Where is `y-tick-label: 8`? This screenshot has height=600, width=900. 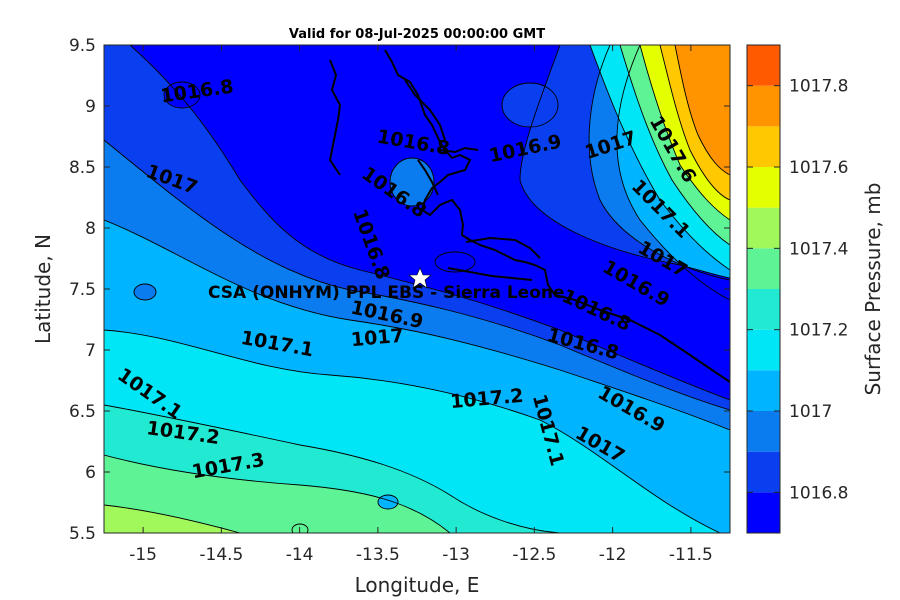 y-tick-label: 8 is located at coordinates (90, 229).